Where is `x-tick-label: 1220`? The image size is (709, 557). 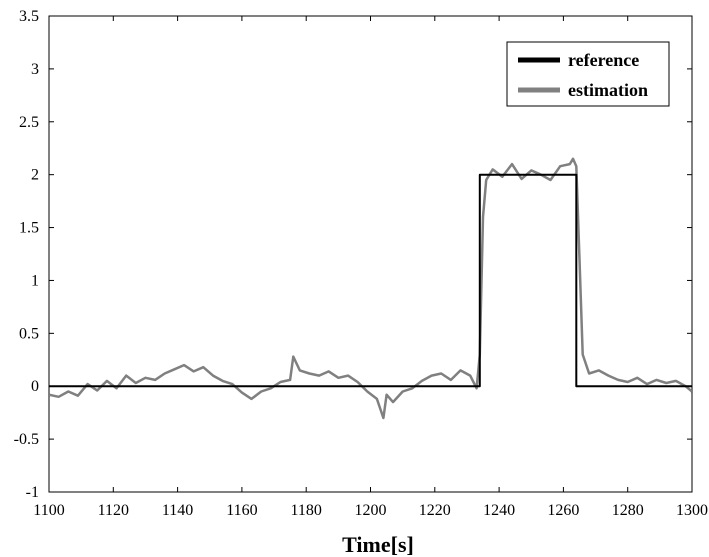 x-tick-label: 1220 is located at coordinates (435, 510).